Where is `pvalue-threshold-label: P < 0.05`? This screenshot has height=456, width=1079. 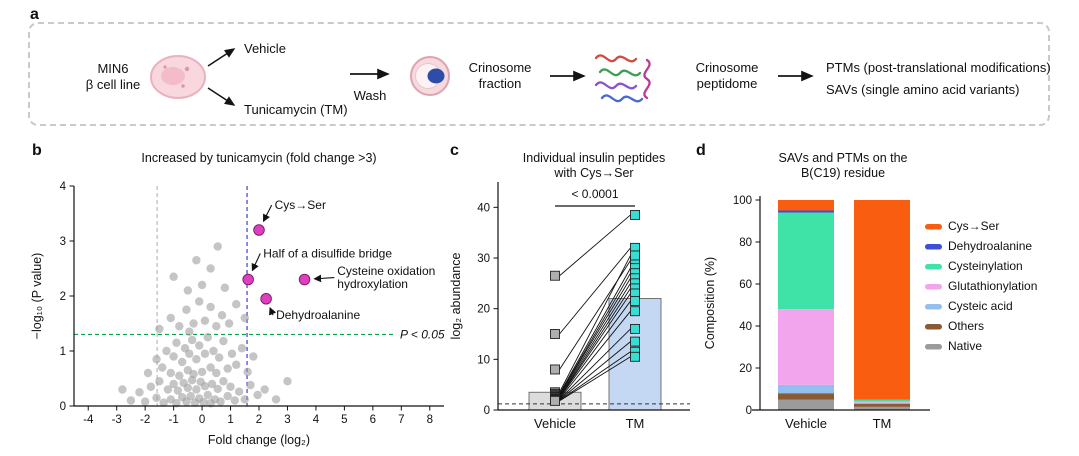 pvalue-threshold-label: P < 0.05 is located at coordinates (422, 334).